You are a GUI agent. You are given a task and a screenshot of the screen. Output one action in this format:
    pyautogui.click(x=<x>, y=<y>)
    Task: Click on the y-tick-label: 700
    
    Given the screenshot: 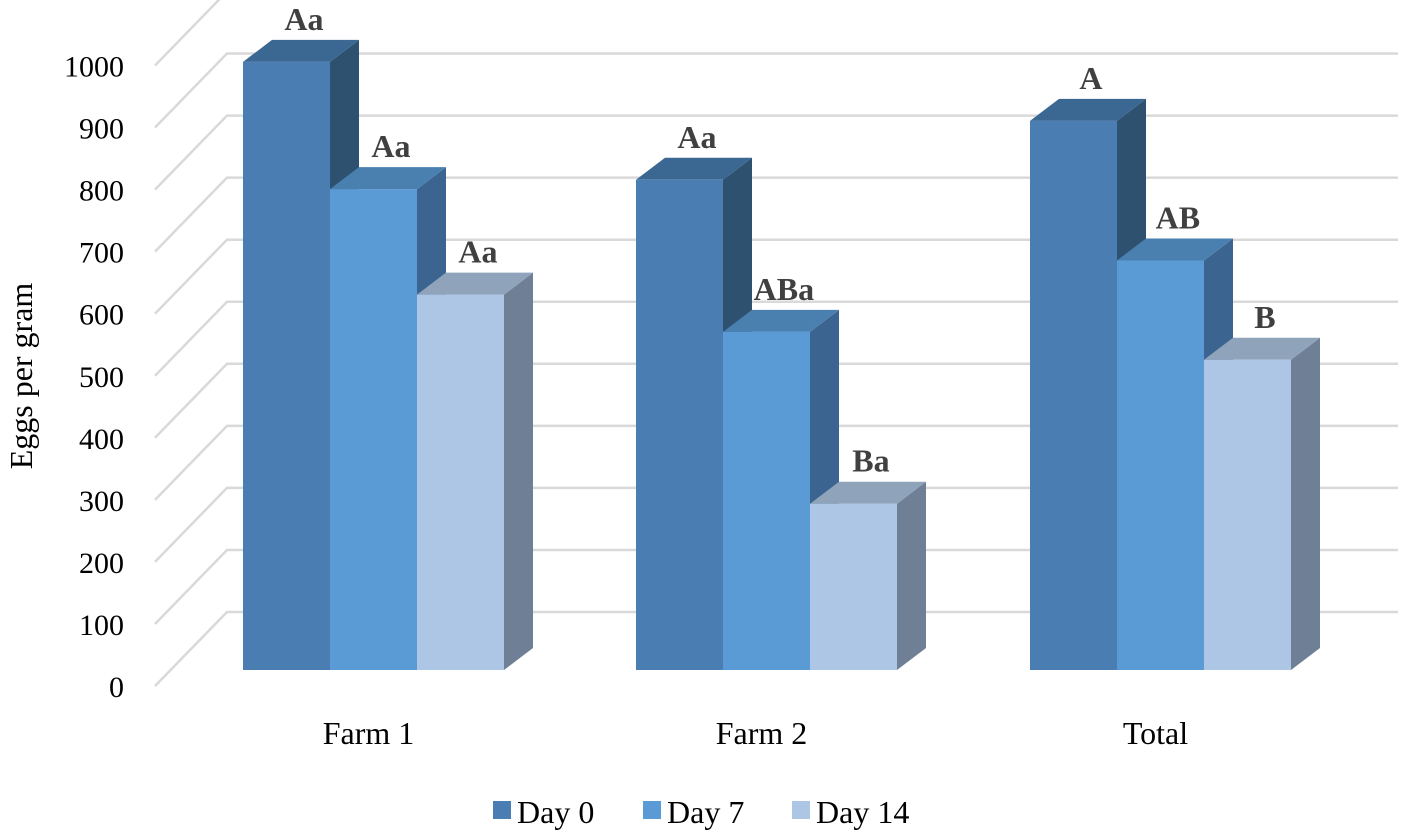 What is the action you would take?
    pyautogui.click(x=101, y=253)
    